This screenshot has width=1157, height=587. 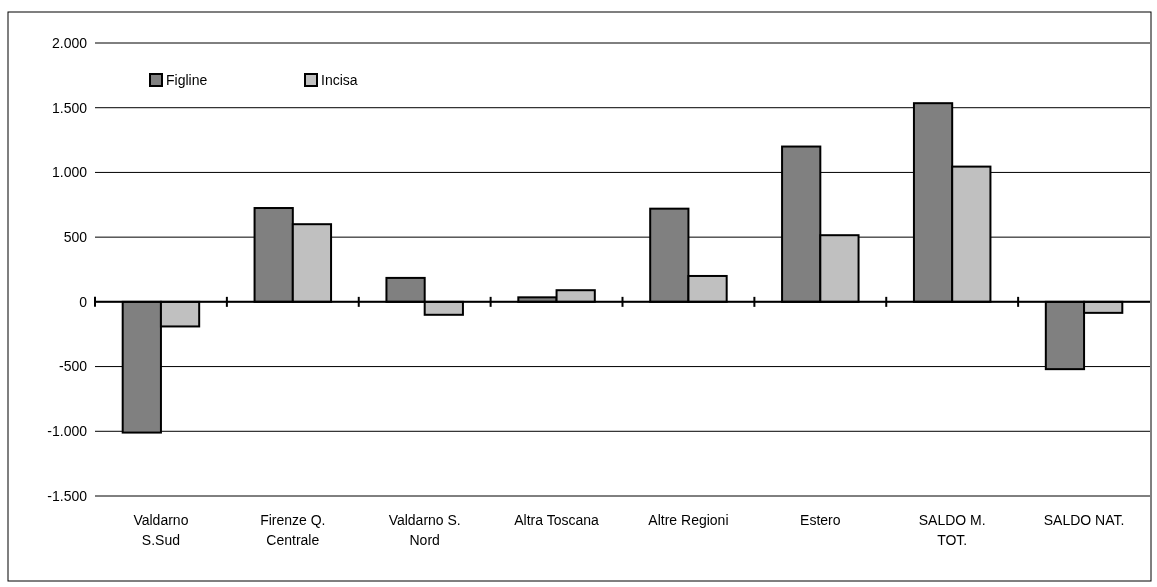 What do you see at coordinates (557, 520) in the screenshot?
I see `x-tick-label: Altra Toscana` at bounding box center [557, 520].